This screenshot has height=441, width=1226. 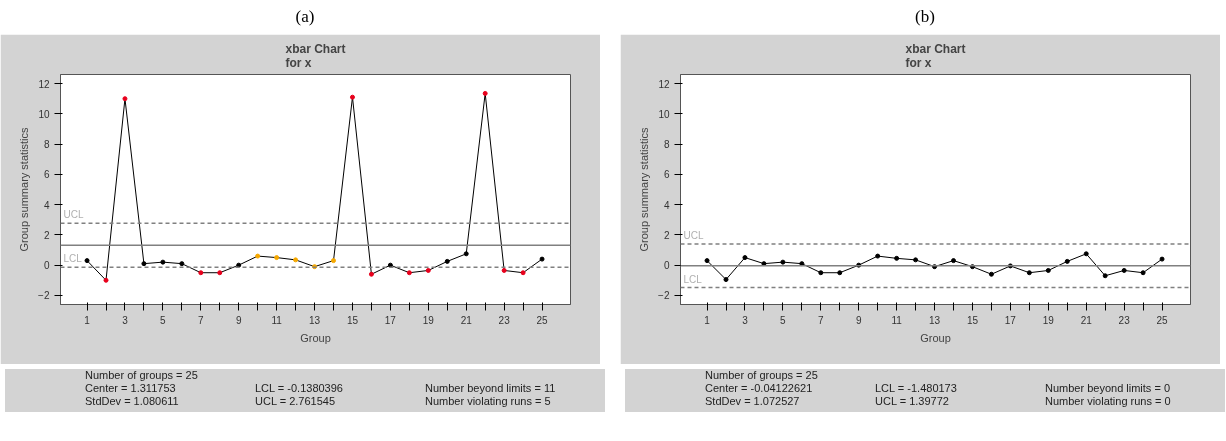 What do you see at coordinates (299, 388) in the screenshot?
I see `text: LCL = -0.1380396` at bounding box center [299, 388].